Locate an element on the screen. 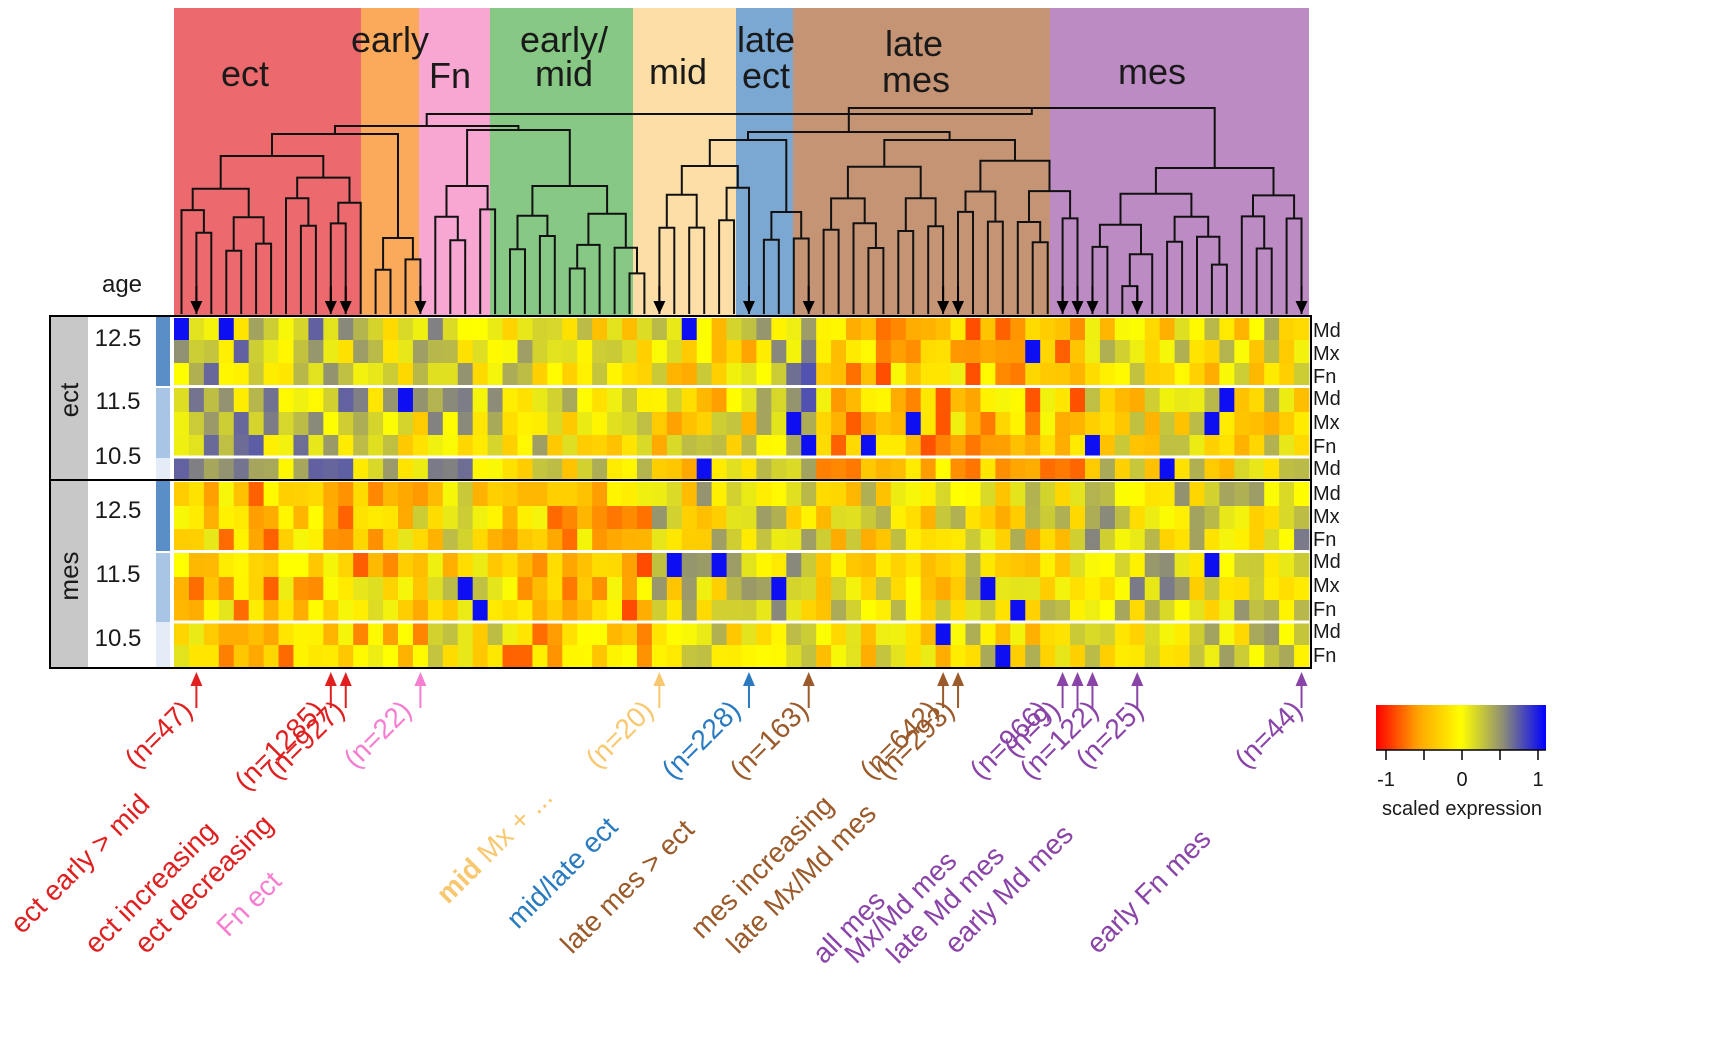 The height and width of the screenshot is (1057, 1727). cluster-arrows-top is located at coordinates (749, 300).